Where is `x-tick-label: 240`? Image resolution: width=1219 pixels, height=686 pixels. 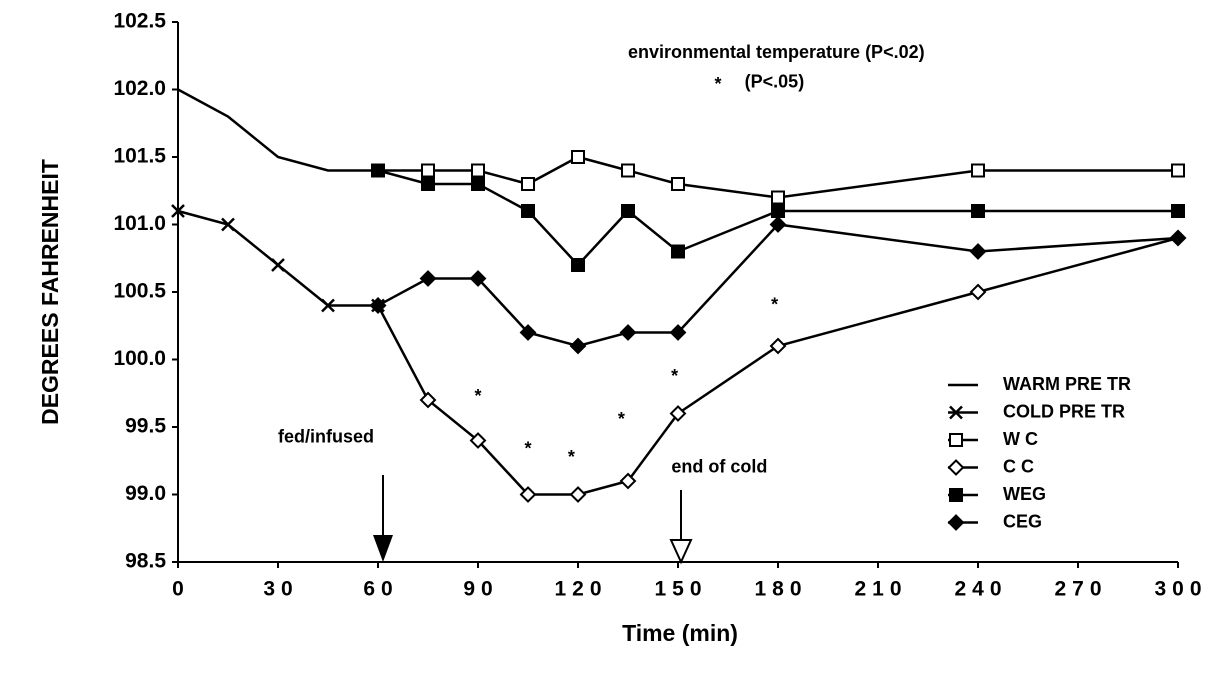 x-tick-label: 240 is located at coordinates (980, 589).